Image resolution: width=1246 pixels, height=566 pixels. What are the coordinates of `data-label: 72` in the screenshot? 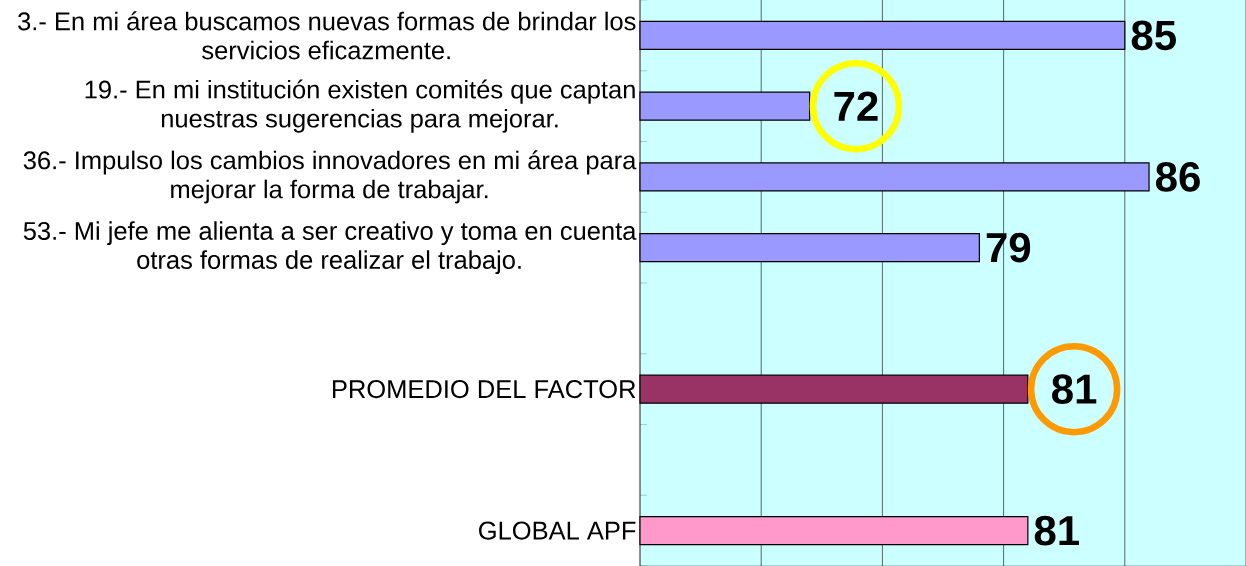 It's located at (856, 106).